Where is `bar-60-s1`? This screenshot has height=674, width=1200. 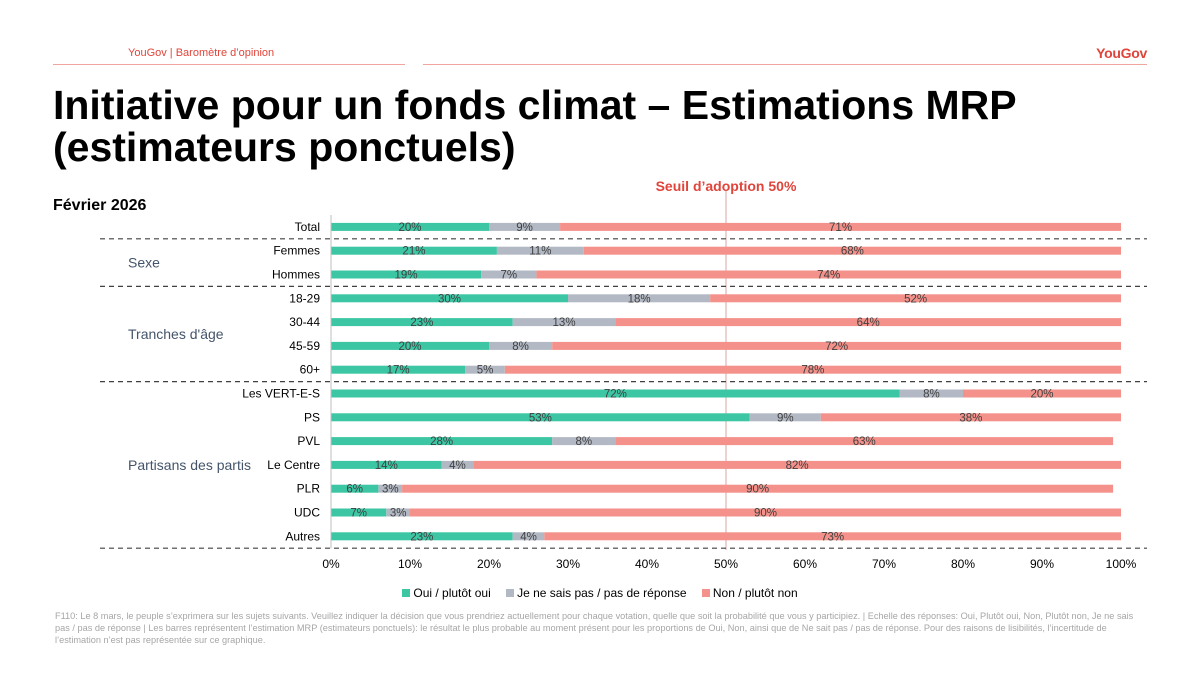 bar-60-s1 is located at coordinates (485, 369).